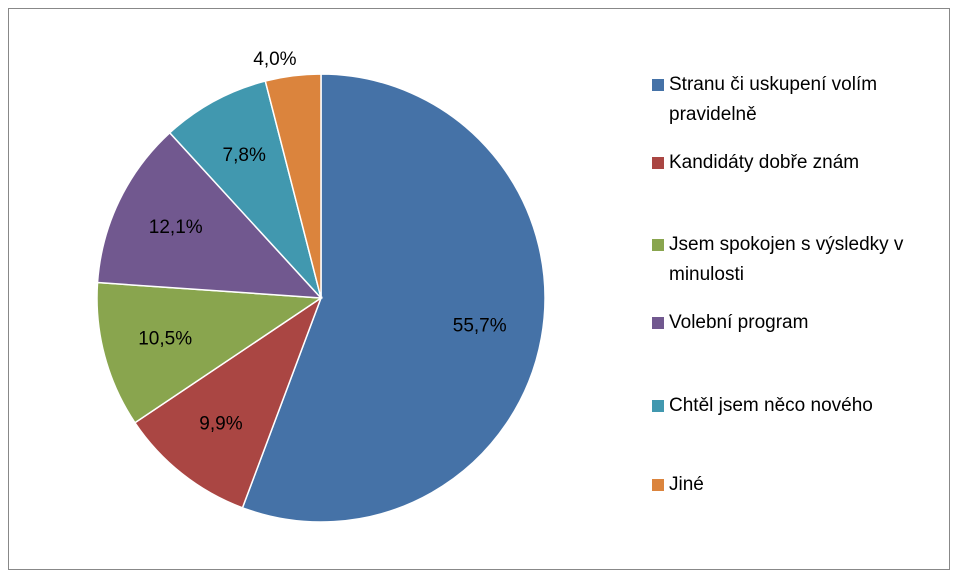  I want to click on legend-item: Jiné, so click(797, 485).